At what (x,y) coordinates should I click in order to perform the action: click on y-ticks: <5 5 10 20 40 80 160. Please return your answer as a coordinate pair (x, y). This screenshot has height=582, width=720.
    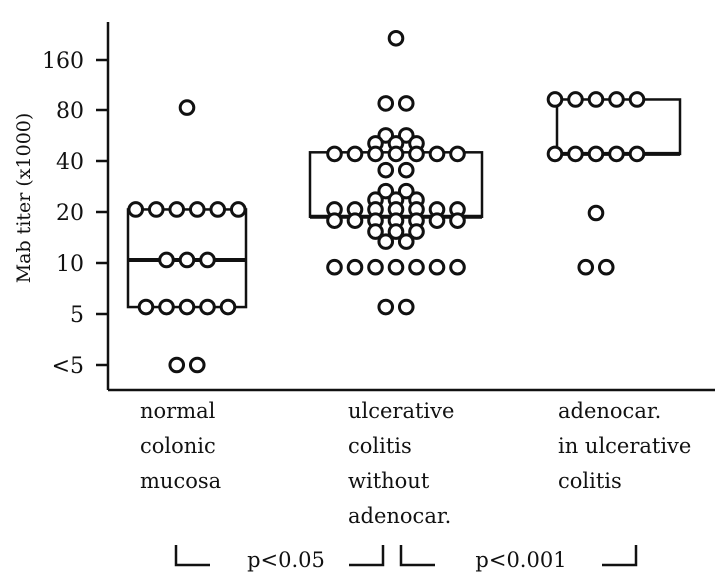
    Looking at the image, I should click on (75, 214).